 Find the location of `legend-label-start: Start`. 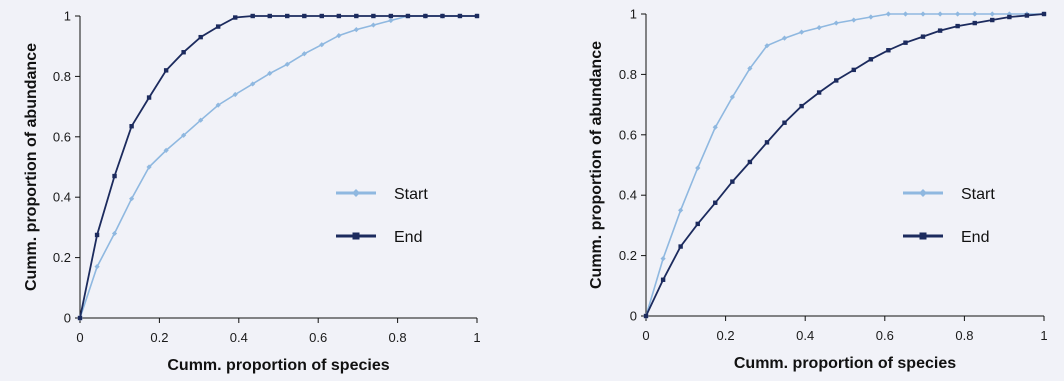

legend-label-start: Start is located at coordinates (978, 194).